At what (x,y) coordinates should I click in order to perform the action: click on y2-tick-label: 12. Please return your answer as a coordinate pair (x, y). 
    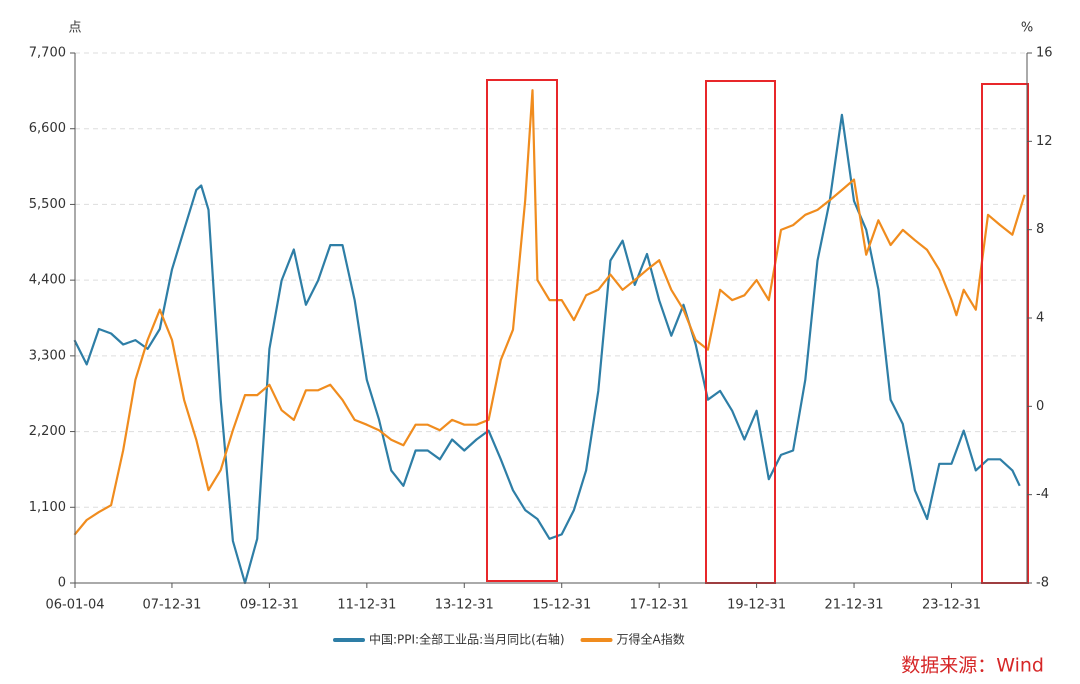
    Looking at the image, I should click on (1044, 141).